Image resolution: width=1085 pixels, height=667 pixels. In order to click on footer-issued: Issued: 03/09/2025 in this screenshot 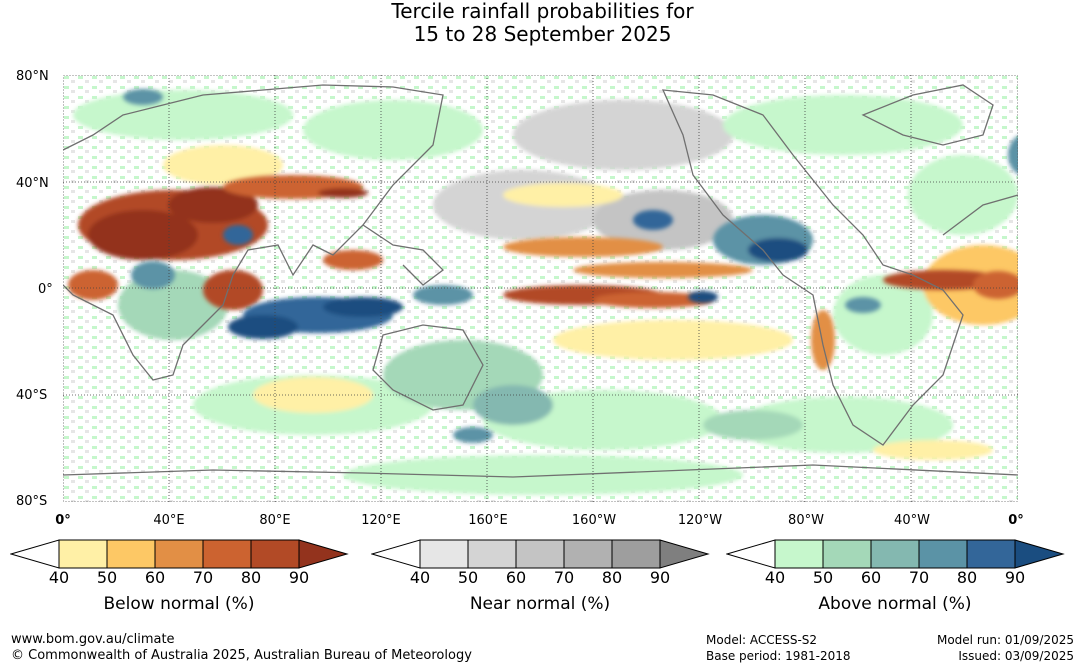, I will do `click(1016, 656)`.